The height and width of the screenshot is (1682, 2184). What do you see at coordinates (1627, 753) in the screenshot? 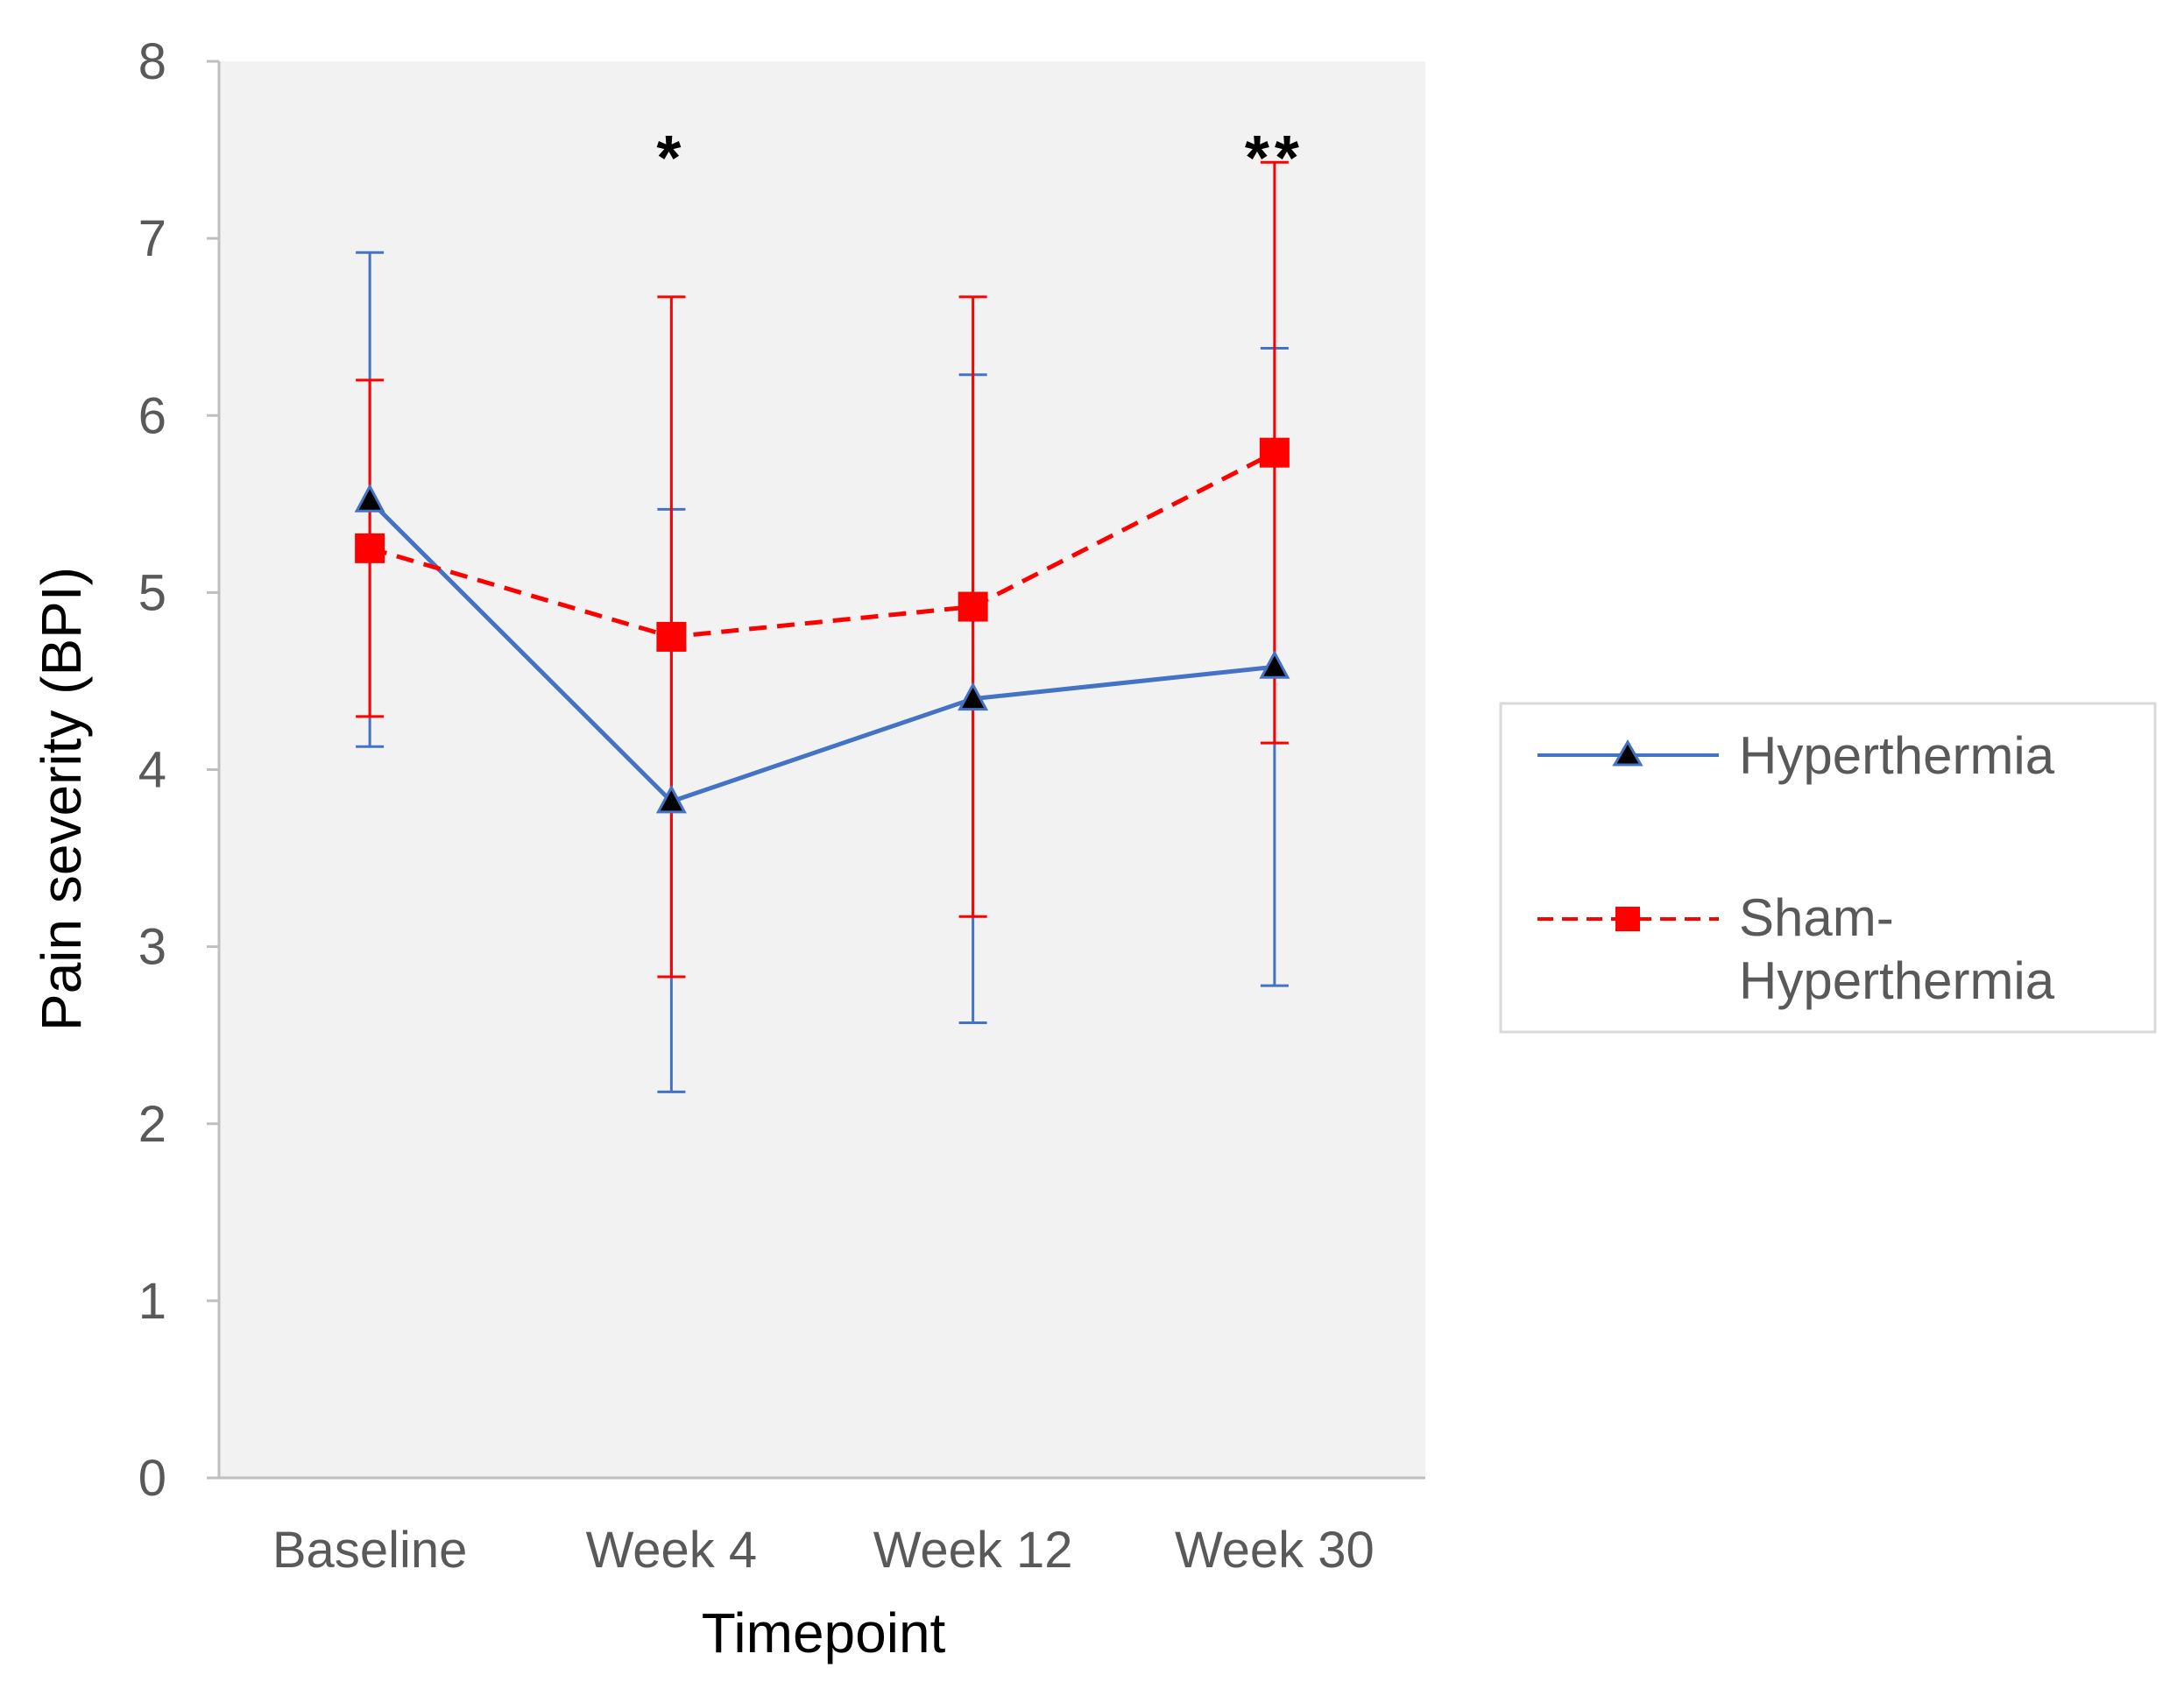
I see `legend-triangle-marker` at bounding box center [1627, 753].